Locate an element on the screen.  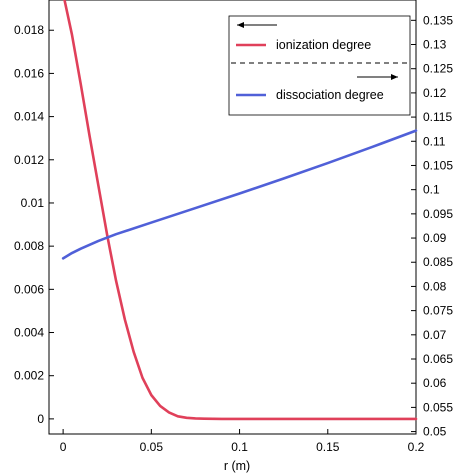
x-axis-label: r (m) is located at coordinates (237, 466).